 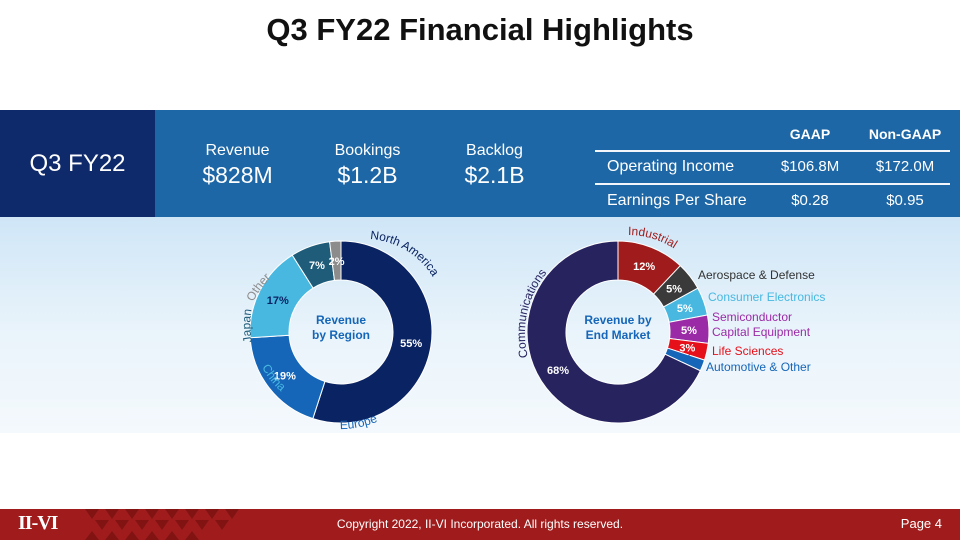 What do you see at coordinates (752, 317) in the screenshot?
I see `label-semiconductor-line1: Semiconductor` at bounding box center [752, 317].